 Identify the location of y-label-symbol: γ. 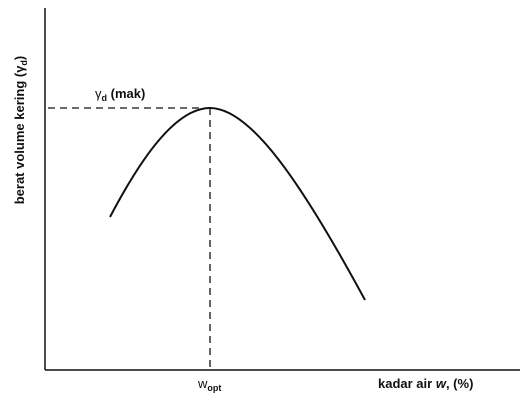
(19, 69).